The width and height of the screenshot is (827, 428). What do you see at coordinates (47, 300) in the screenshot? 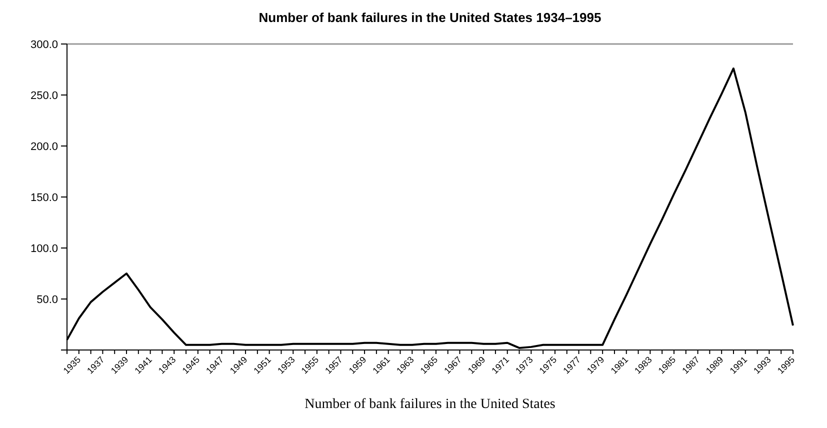
I see `y-tick-label: 50.0` at bounding box center [47, 300].